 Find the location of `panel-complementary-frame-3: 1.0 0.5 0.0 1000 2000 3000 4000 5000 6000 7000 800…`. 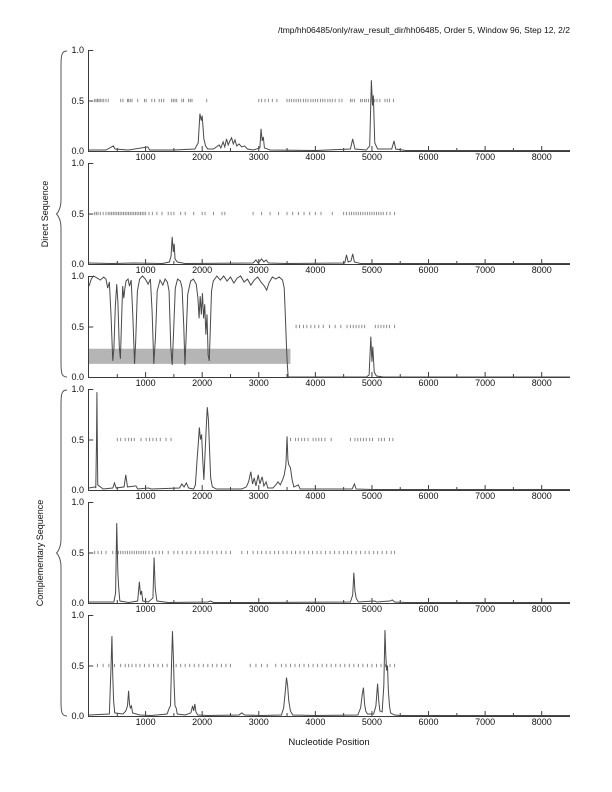

panel-complementary-frame-3: 1.0 0.5 0.0 1000 2000 3000 4000 5000 6000 7000 800… is located at coordinates (320, 668).